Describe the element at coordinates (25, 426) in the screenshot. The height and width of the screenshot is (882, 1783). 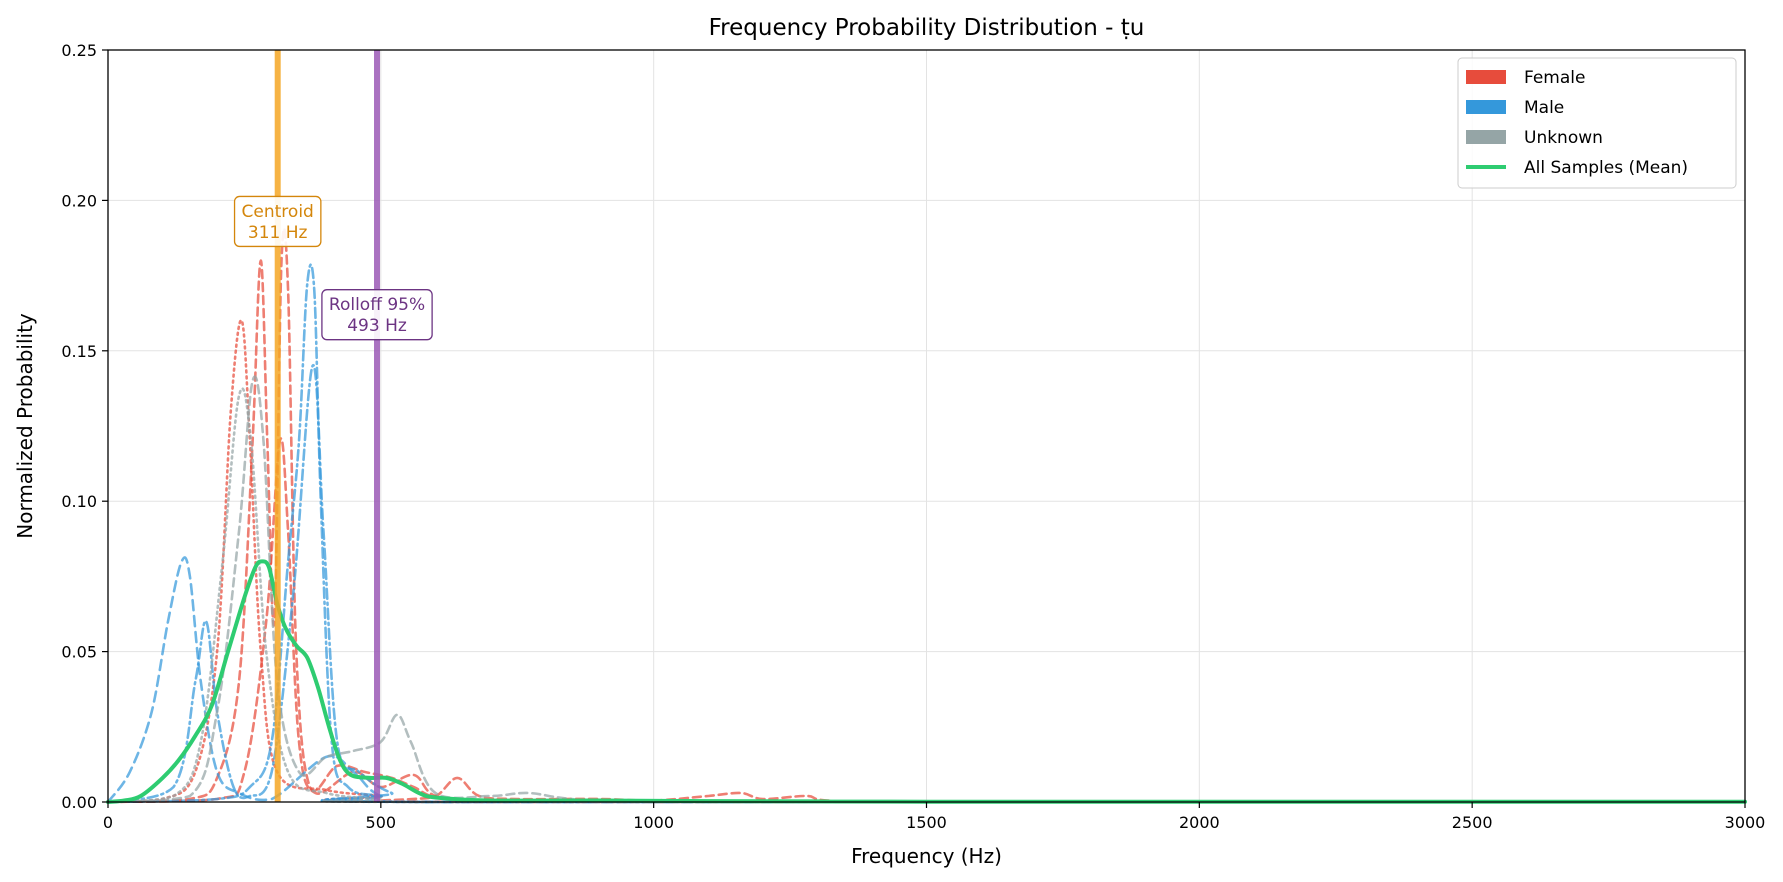
I see `y-axis-label: Normalized Probability` at that location.